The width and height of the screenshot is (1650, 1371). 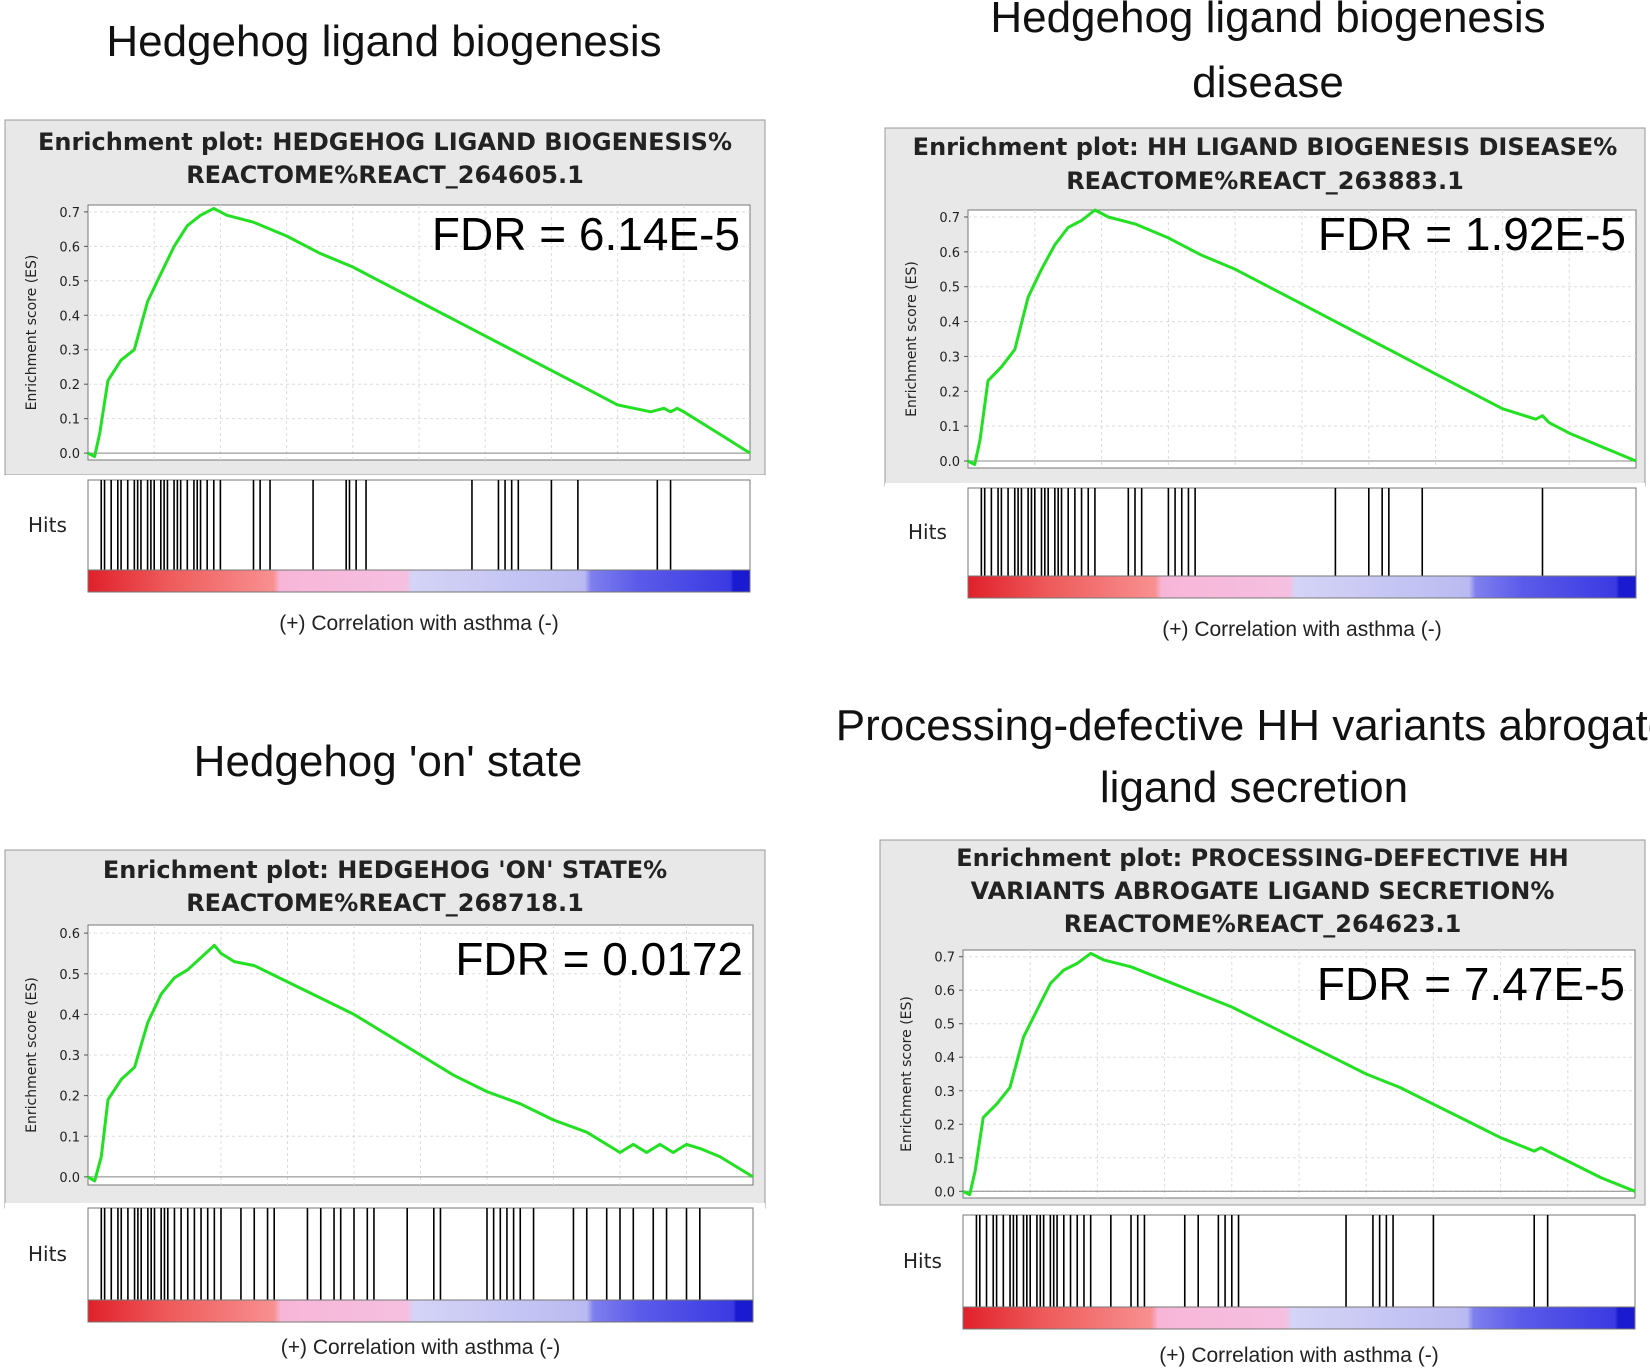 What do you see at coordinates (586, 234) in the screenshot?
I see `fdr-annotation: FDR = 6.14E-5` at bounding box center [586, 234].